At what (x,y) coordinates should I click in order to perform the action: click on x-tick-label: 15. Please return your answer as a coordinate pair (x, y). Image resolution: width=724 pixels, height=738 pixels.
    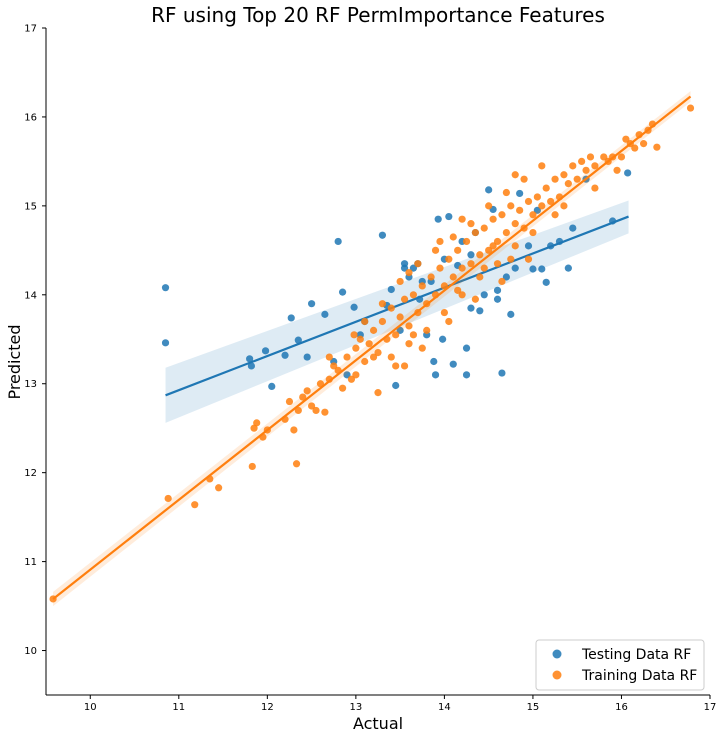
    Looking at the image, I should click on (533, 707).